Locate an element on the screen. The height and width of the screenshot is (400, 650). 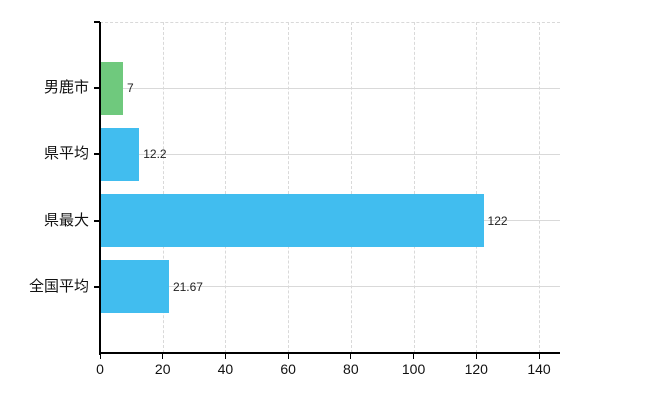
bar-value-label: 122 is located at coordinates (497, 220).